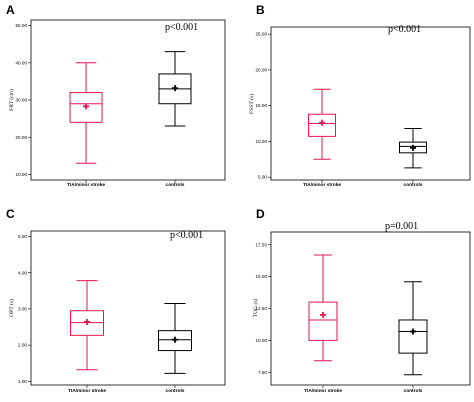 This screenshot has width=474, height=402. I want to click on panel-letter: C, so click(10, 214).